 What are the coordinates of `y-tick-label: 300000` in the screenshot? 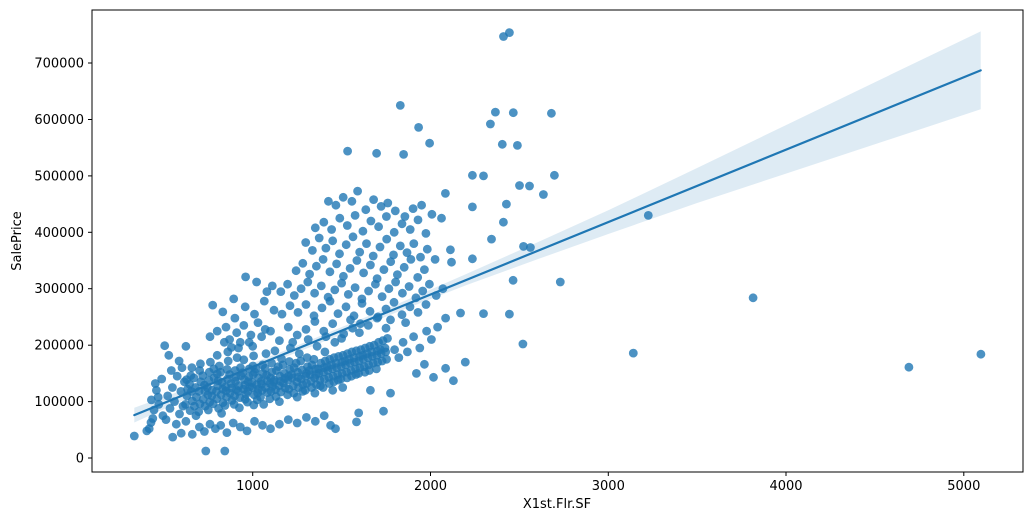 It's located at (59, 289).